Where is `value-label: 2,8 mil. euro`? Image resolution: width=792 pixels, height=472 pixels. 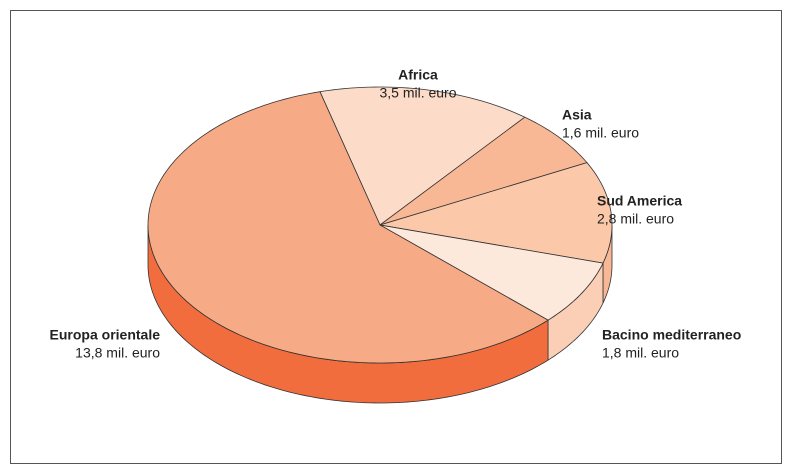
value-label: 2,8 mil. euro is located at coordinates (635, 219).